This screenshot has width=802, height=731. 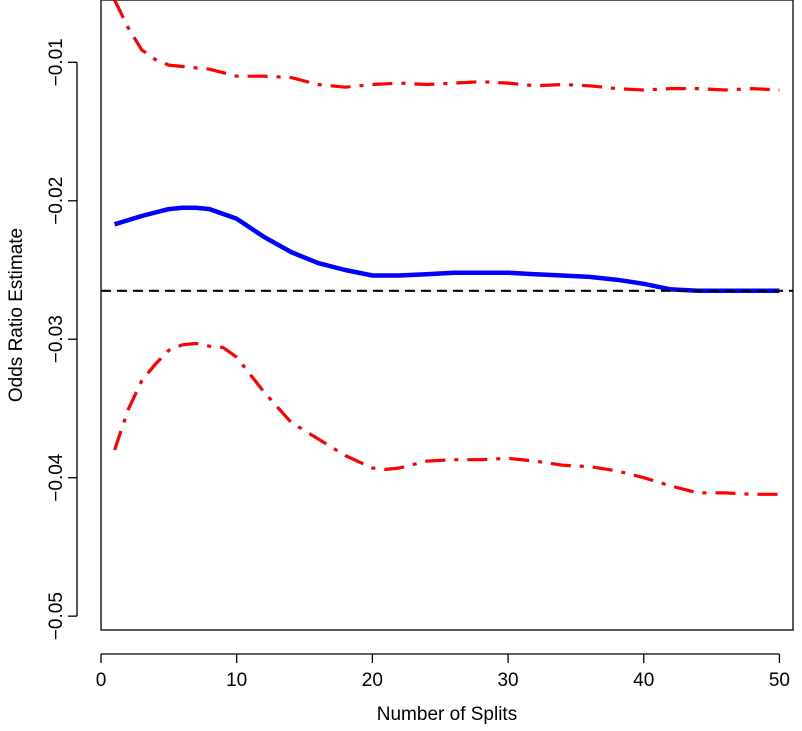 I want to click on y-tick-label: −0.01, so click(x=56, y=62).